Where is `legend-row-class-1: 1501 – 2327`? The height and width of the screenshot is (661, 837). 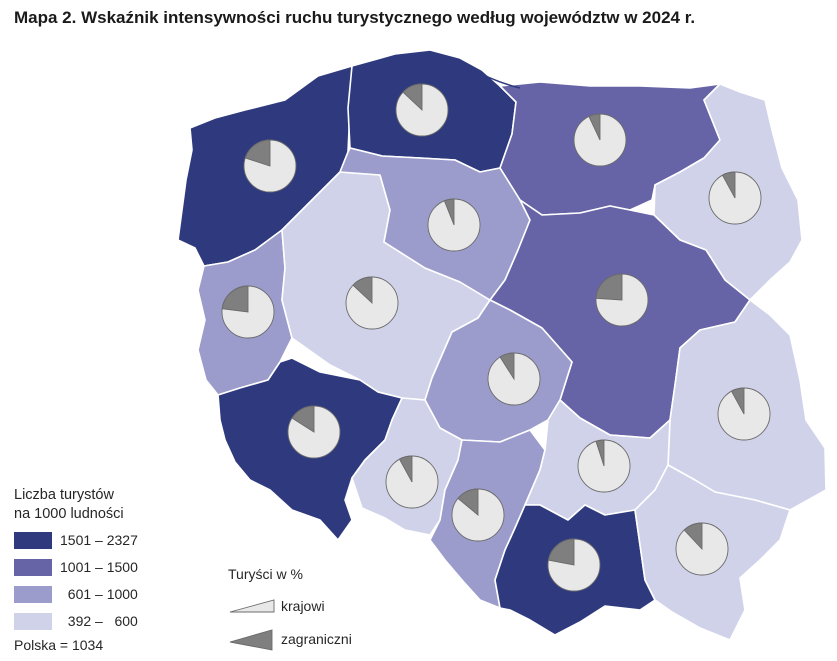 legend-row-class-1: 1501 – 2327 is located at coordinates (76, 540).